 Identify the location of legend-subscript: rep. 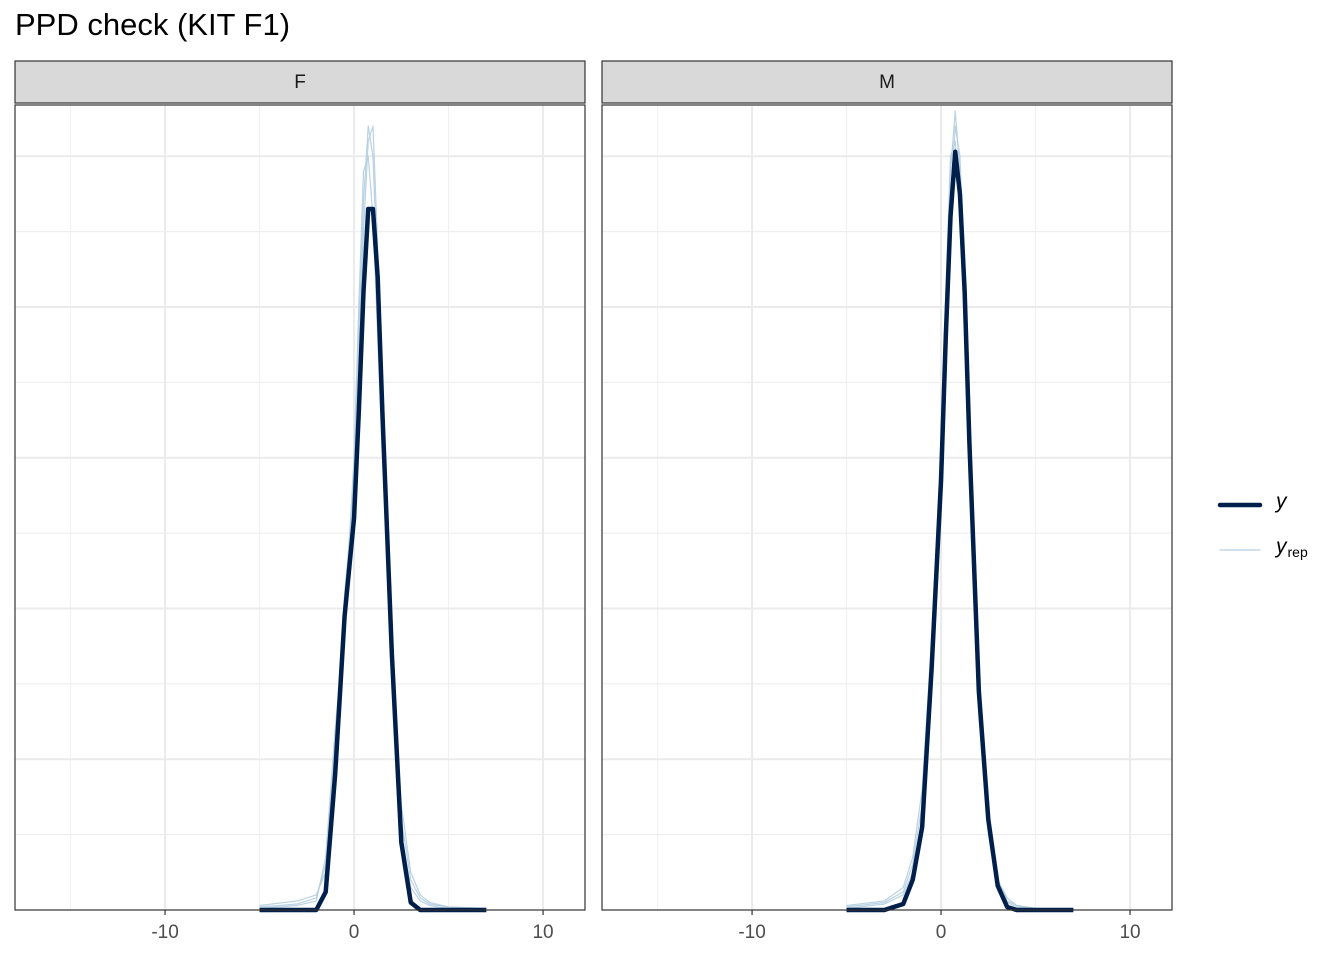
(1298, 552).